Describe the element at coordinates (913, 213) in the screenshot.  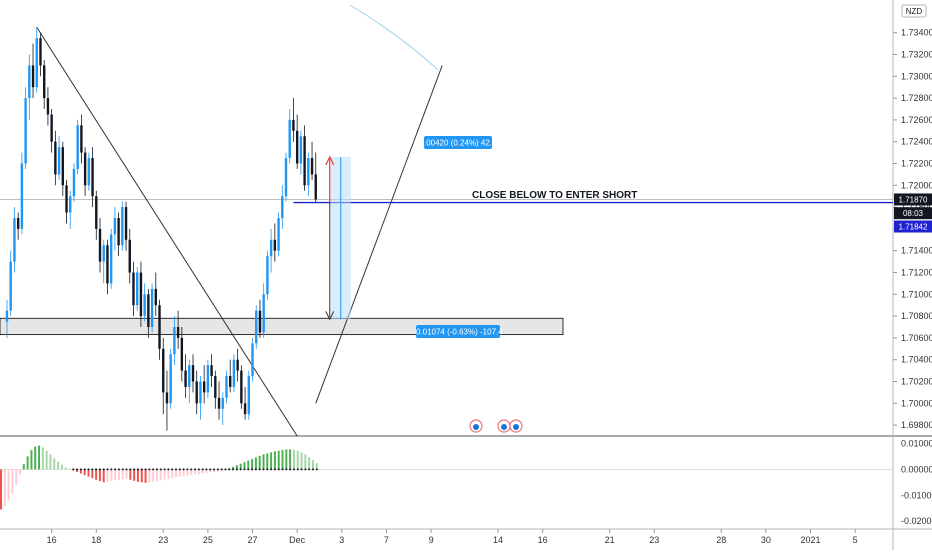
I see `price-tag-label: 08:03` at that location.